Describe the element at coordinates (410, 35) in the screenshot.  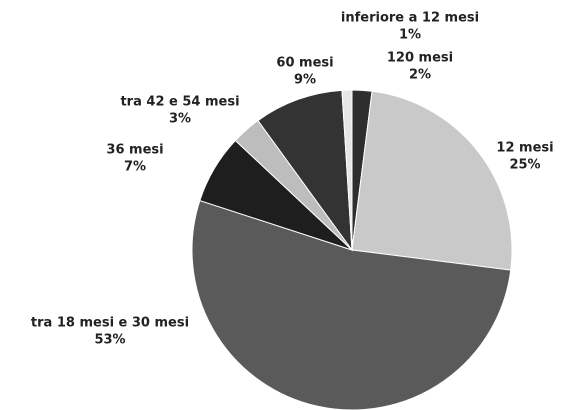
I see `slice-value: 1%` at that location.